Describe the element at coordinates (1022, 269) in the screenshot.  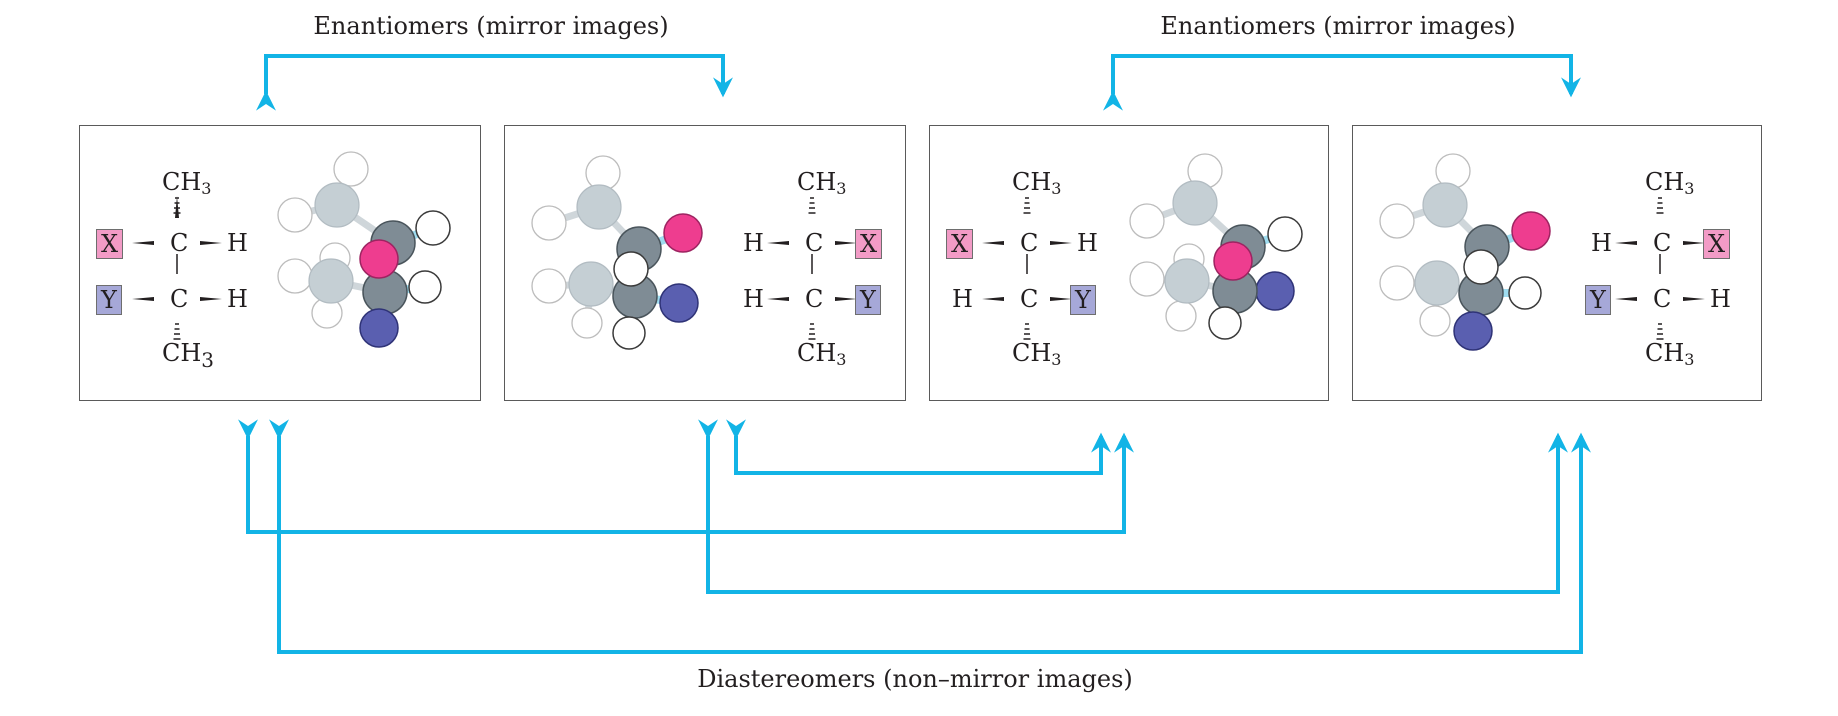
I see `fischer-projection-3: CH3 C C CH3 X H H Y` at that location.